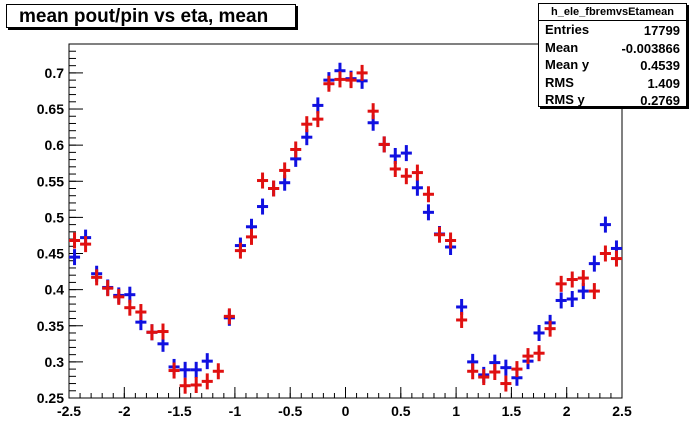 This screenshot has width=692, height=444. What do you see at coordinates (235, 411) in the screenshot?
I see `x-tick-label: -1` at bounding box center [235, 411].